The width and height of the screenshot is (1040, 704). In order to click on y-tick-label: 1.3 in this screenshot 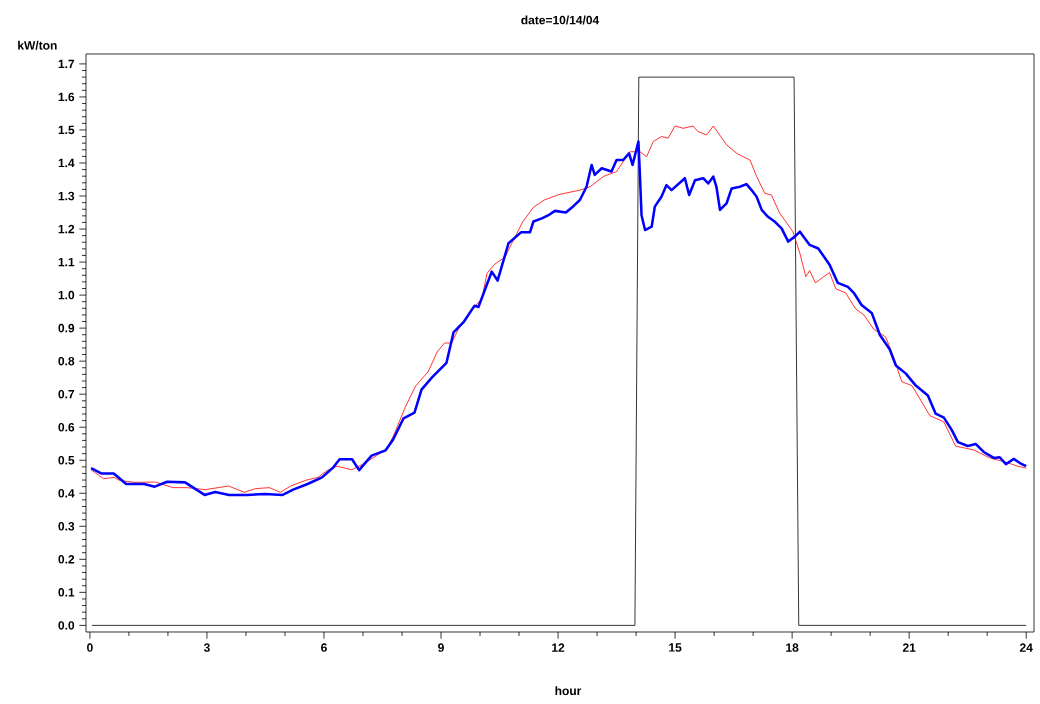, I will do `click(66, 196)`.